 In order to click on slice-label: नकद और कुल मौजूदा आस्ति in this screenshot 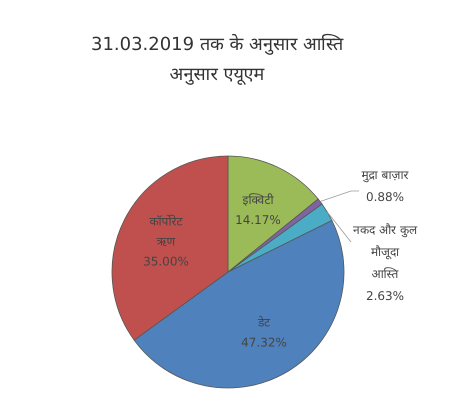, I will do `click(385, 252)`.